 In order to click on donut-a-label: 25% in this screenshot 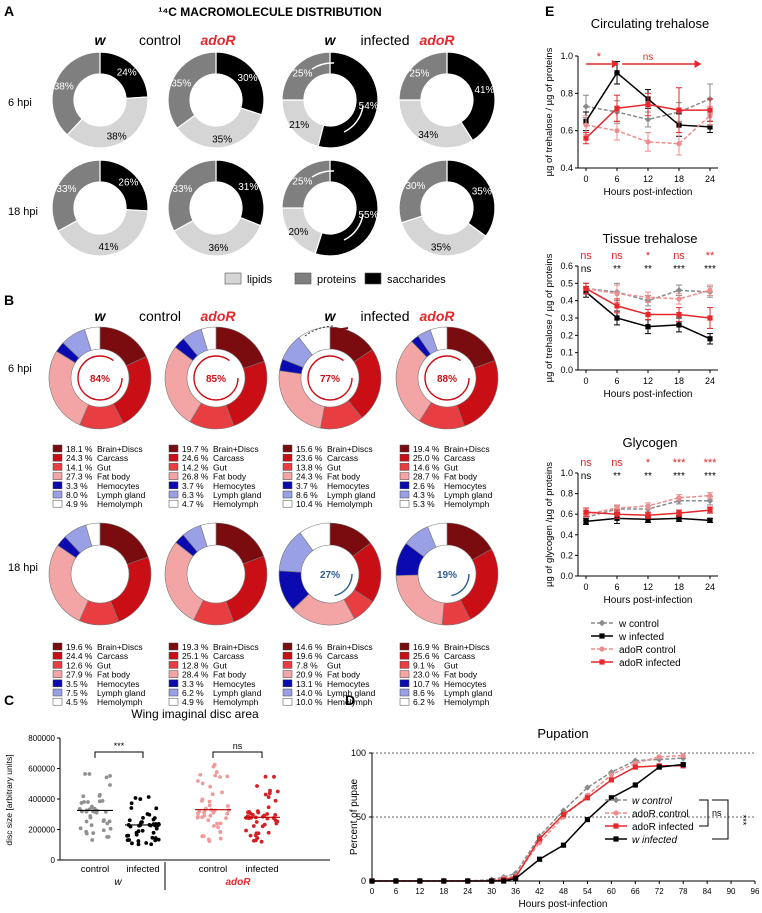, I will do `click(419, 73)`.